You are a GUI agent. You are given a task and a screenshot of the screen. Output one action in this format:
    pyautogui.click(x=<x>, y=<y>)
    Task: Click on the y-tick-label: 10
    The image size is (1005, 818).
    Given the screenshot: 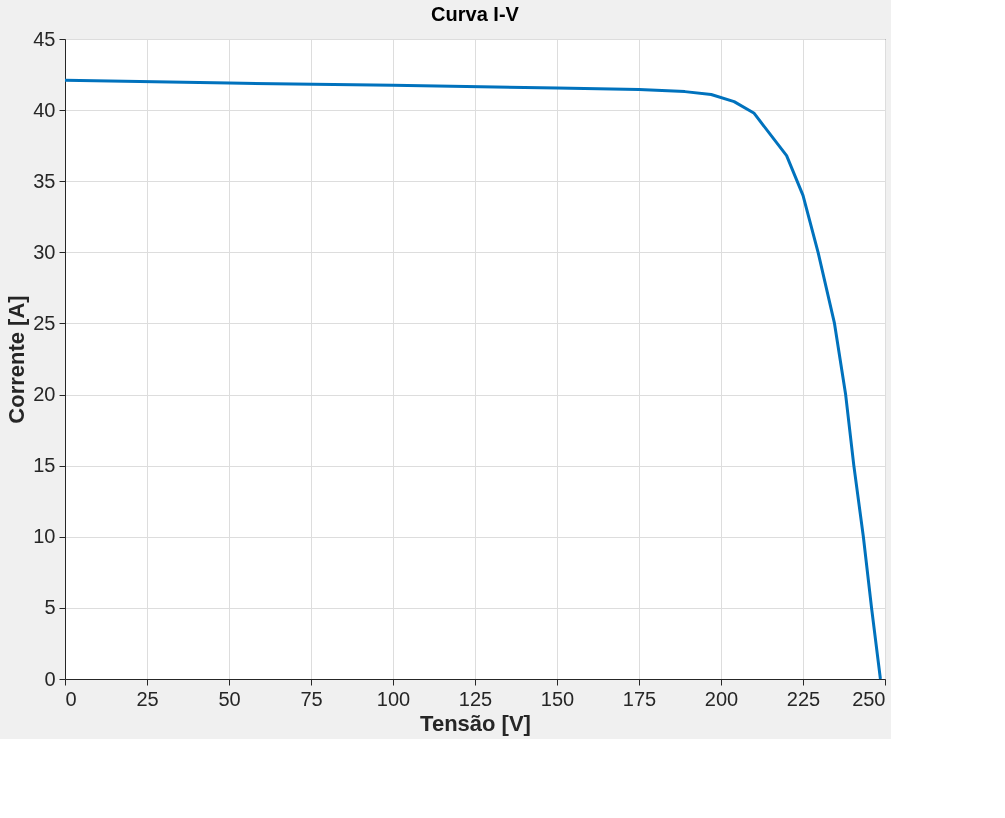 What is the action you would take?
    pyautogui.click(x=44, y=536)
    